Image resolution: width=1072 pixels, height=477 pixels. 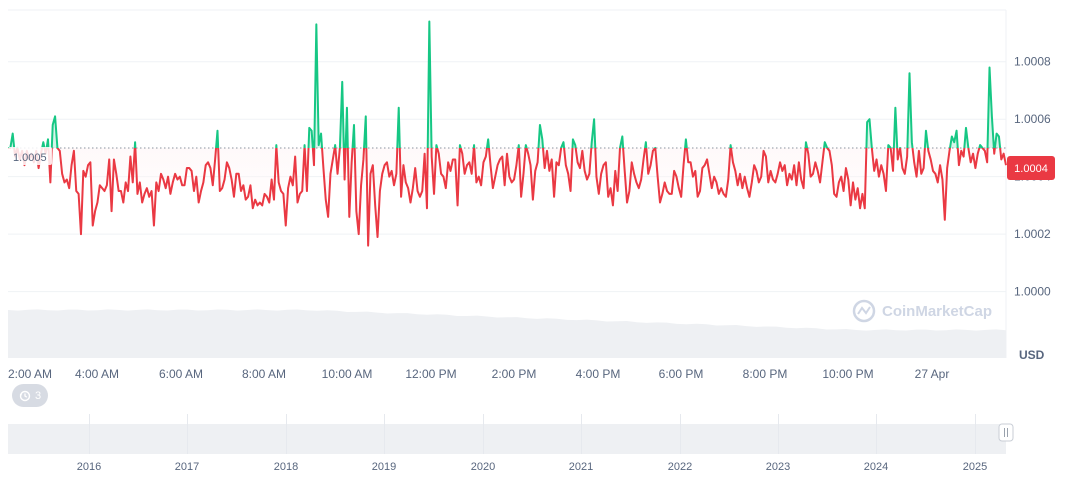 I want to click on navigator-year-label: 2020, so click(x=483, y=467).